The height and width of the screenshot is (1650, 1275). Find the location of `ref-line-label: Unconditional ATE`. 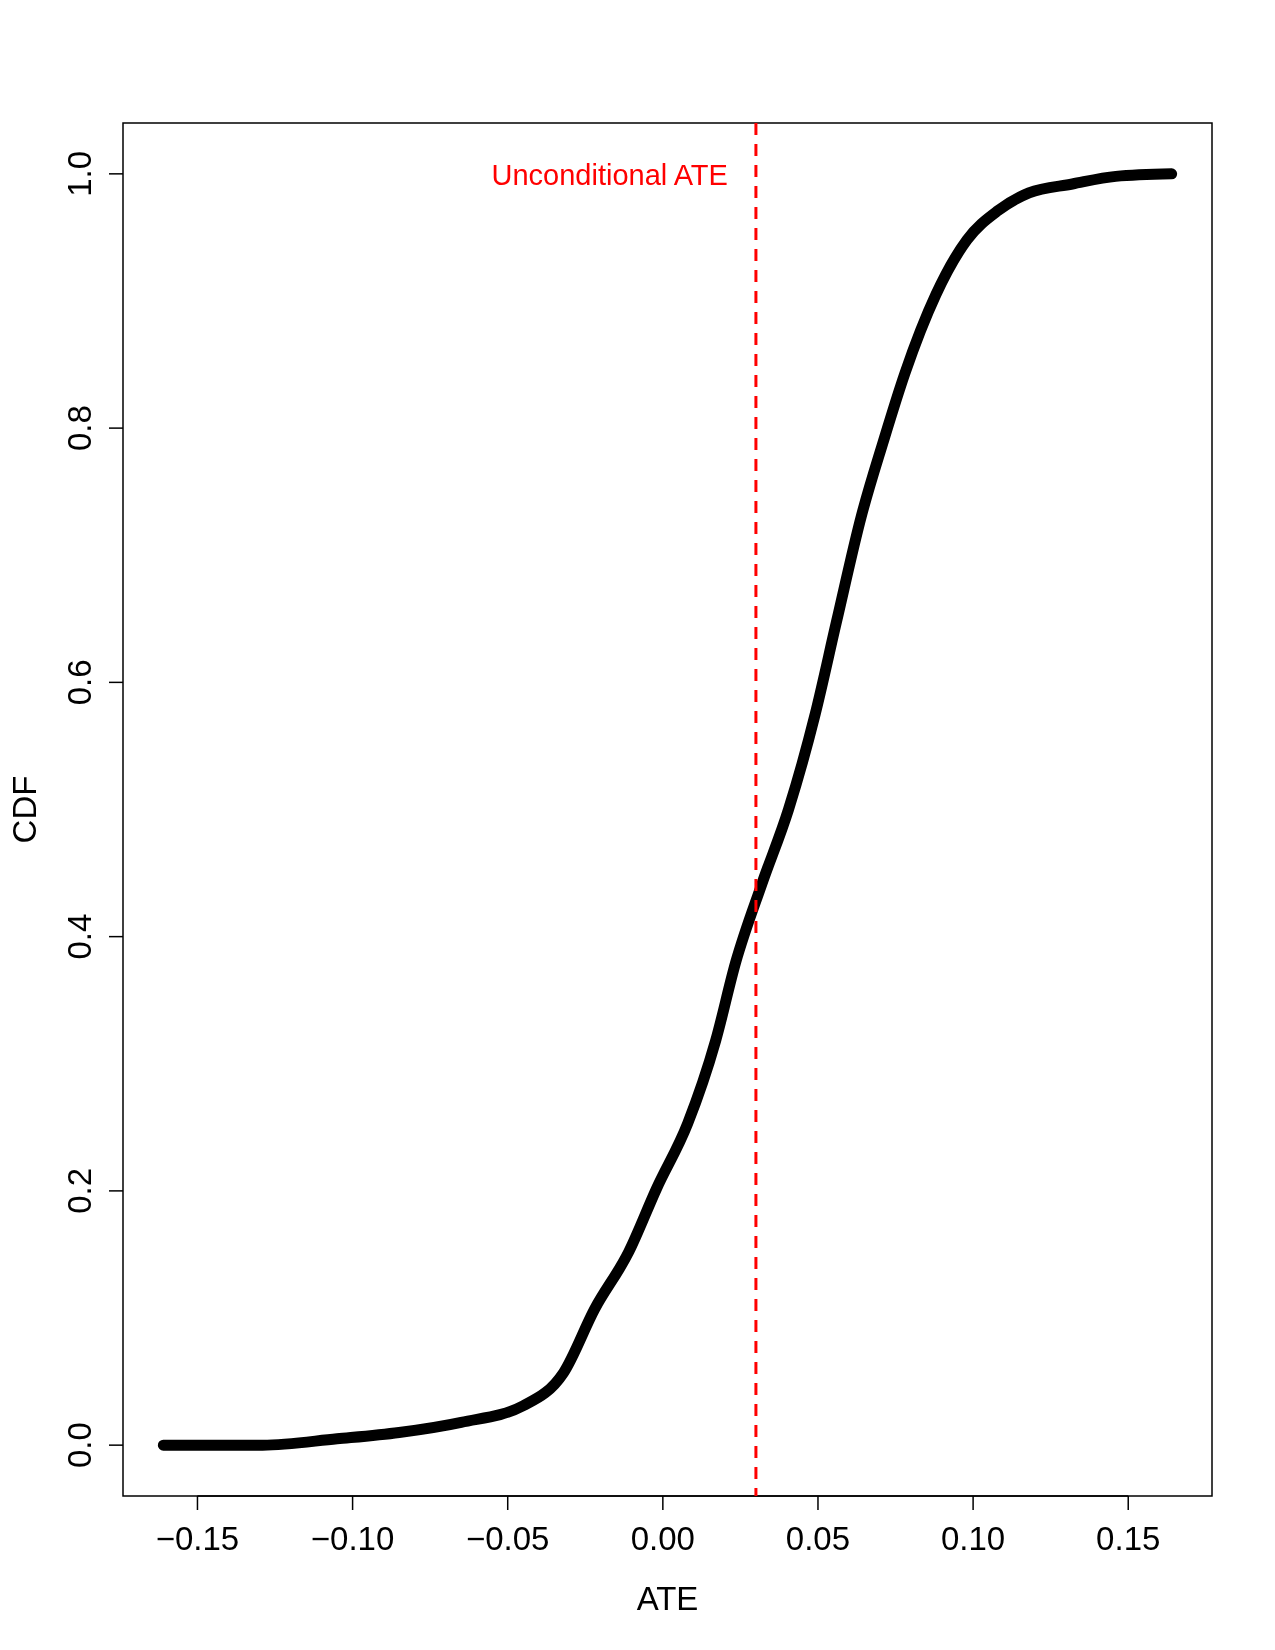

ref-line-label: Unconditional ATE is located at coordinates (609, 175).